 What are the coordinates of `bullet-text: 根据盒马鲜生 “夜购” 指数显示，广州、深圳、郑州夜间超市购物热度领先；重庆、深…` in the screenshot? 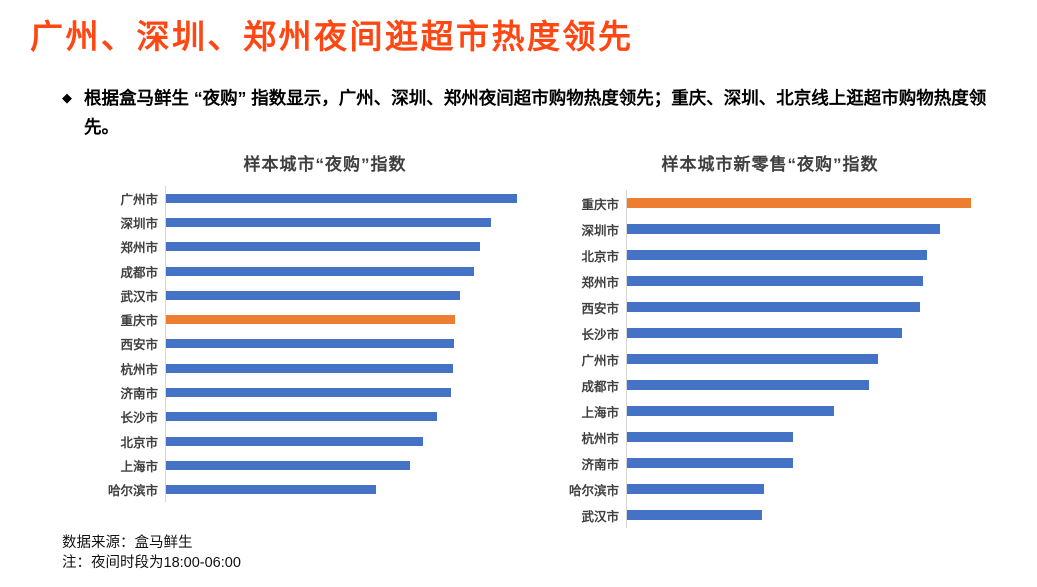 It's located at (535, 112).